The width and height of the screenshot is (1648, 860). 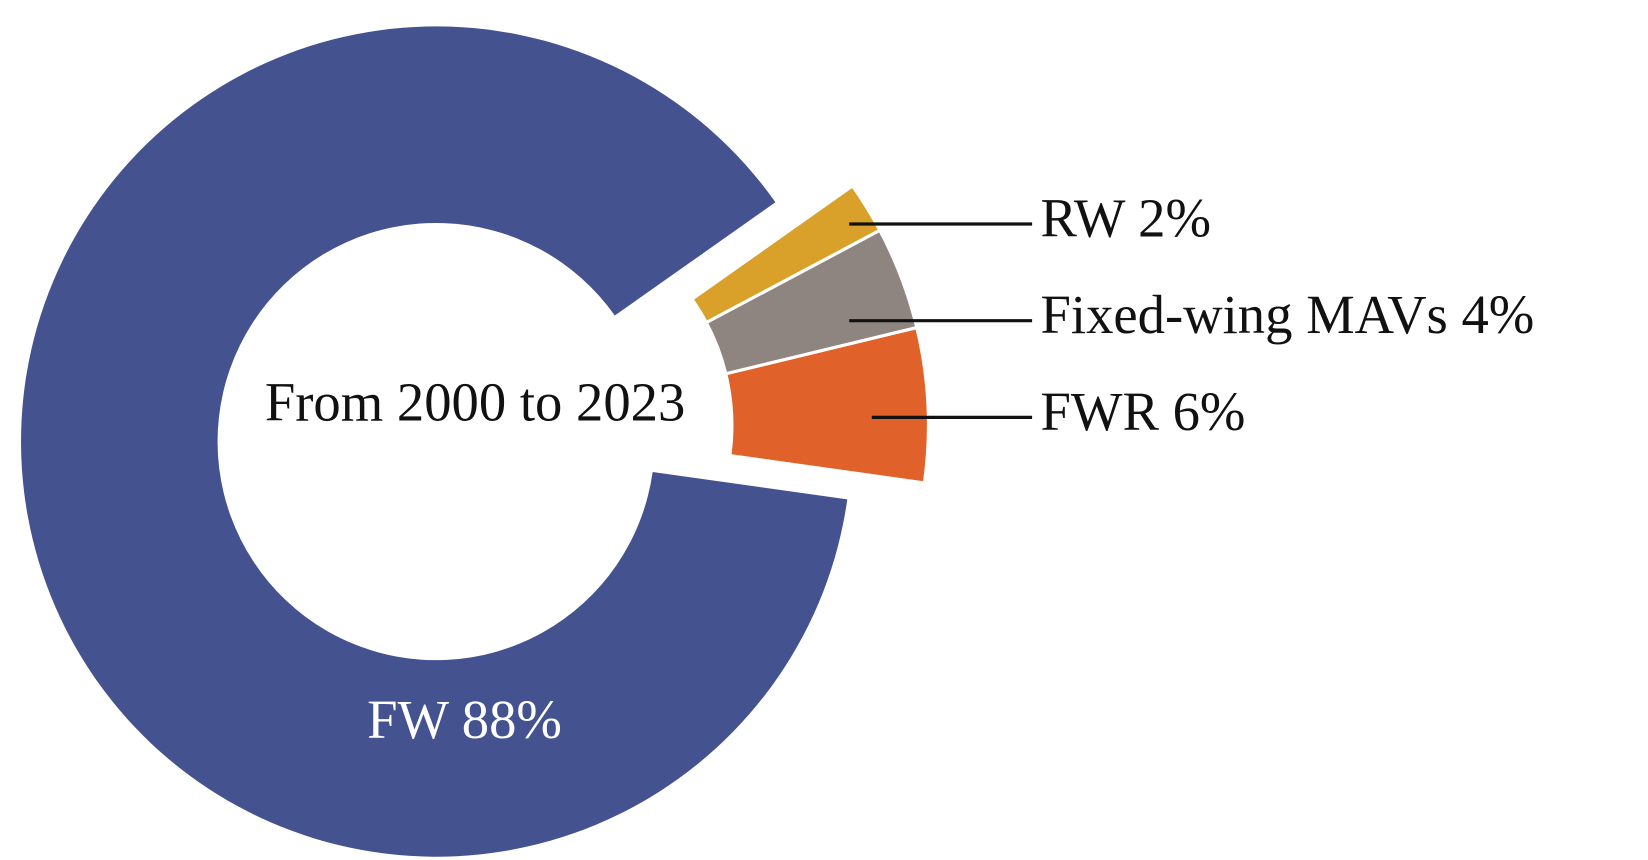 What do you see at coordinates (785, 254) in the screenshot?
I see `donut-slice` at bounding box center [785, 254].